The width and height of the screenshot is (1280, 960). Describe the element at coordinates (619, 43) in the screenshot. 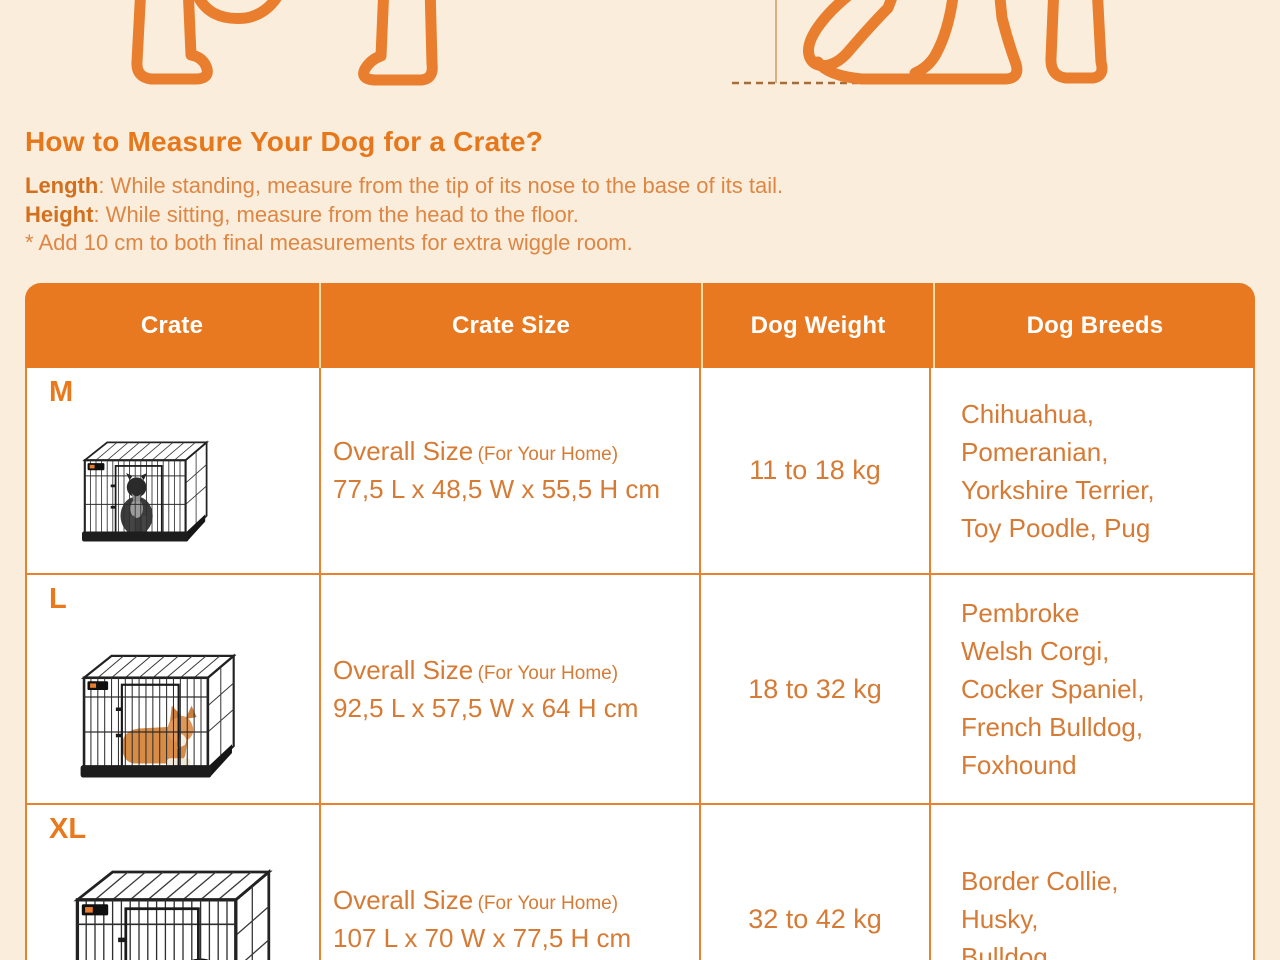

I see `dog-measure-illustration` at that location.